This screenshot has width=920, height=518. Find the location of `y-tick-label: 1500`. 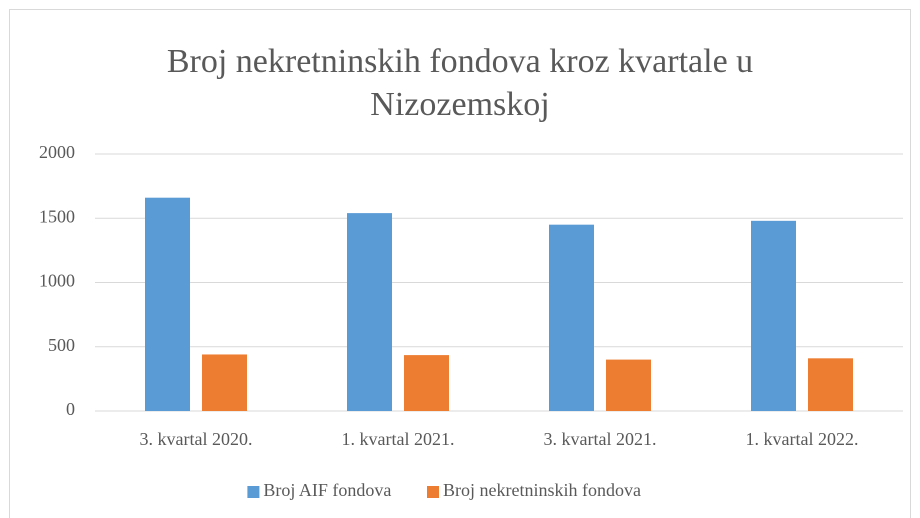

y-tick-label: 1500 is located at coordinates (57, 216).